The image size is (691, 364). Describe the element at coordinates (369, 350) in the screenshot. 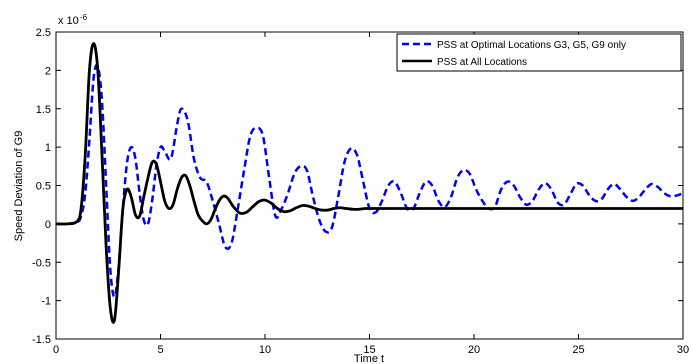

I see `x-tick-label: 15` at that location.